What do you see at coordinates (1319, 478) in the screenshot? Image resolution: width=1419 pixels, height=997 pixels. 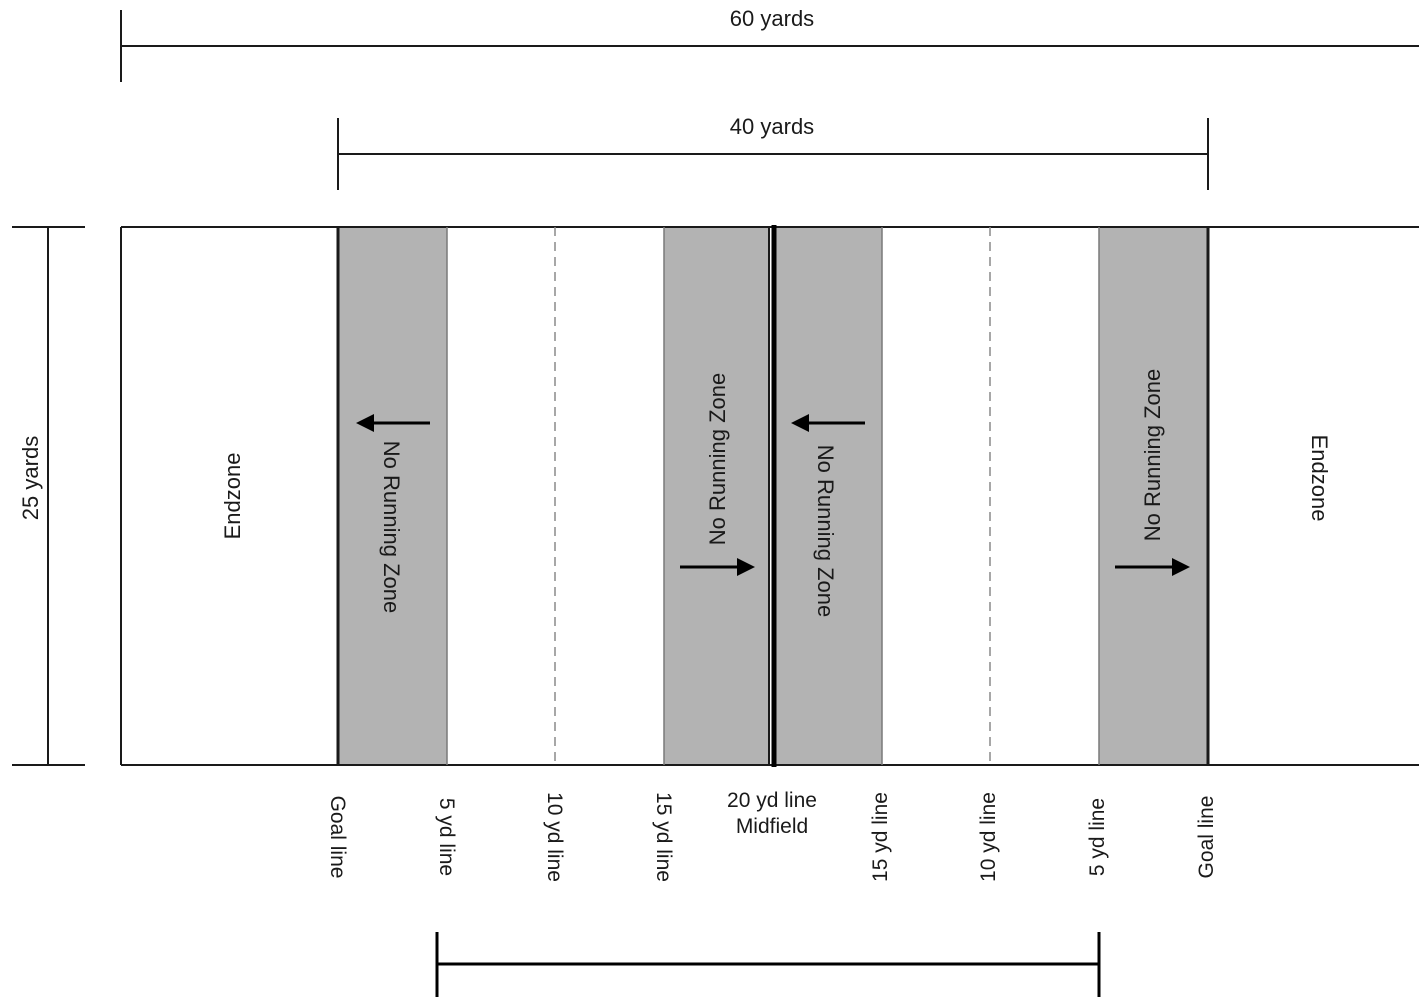 I see `endzone-right-label: Endzone` at bounding box center [1319, 478].